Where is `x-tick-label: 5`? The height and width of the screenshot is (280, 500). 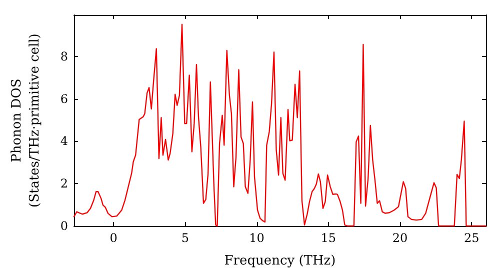
x-tick-label: 5 is located at coordinates (185, 238).